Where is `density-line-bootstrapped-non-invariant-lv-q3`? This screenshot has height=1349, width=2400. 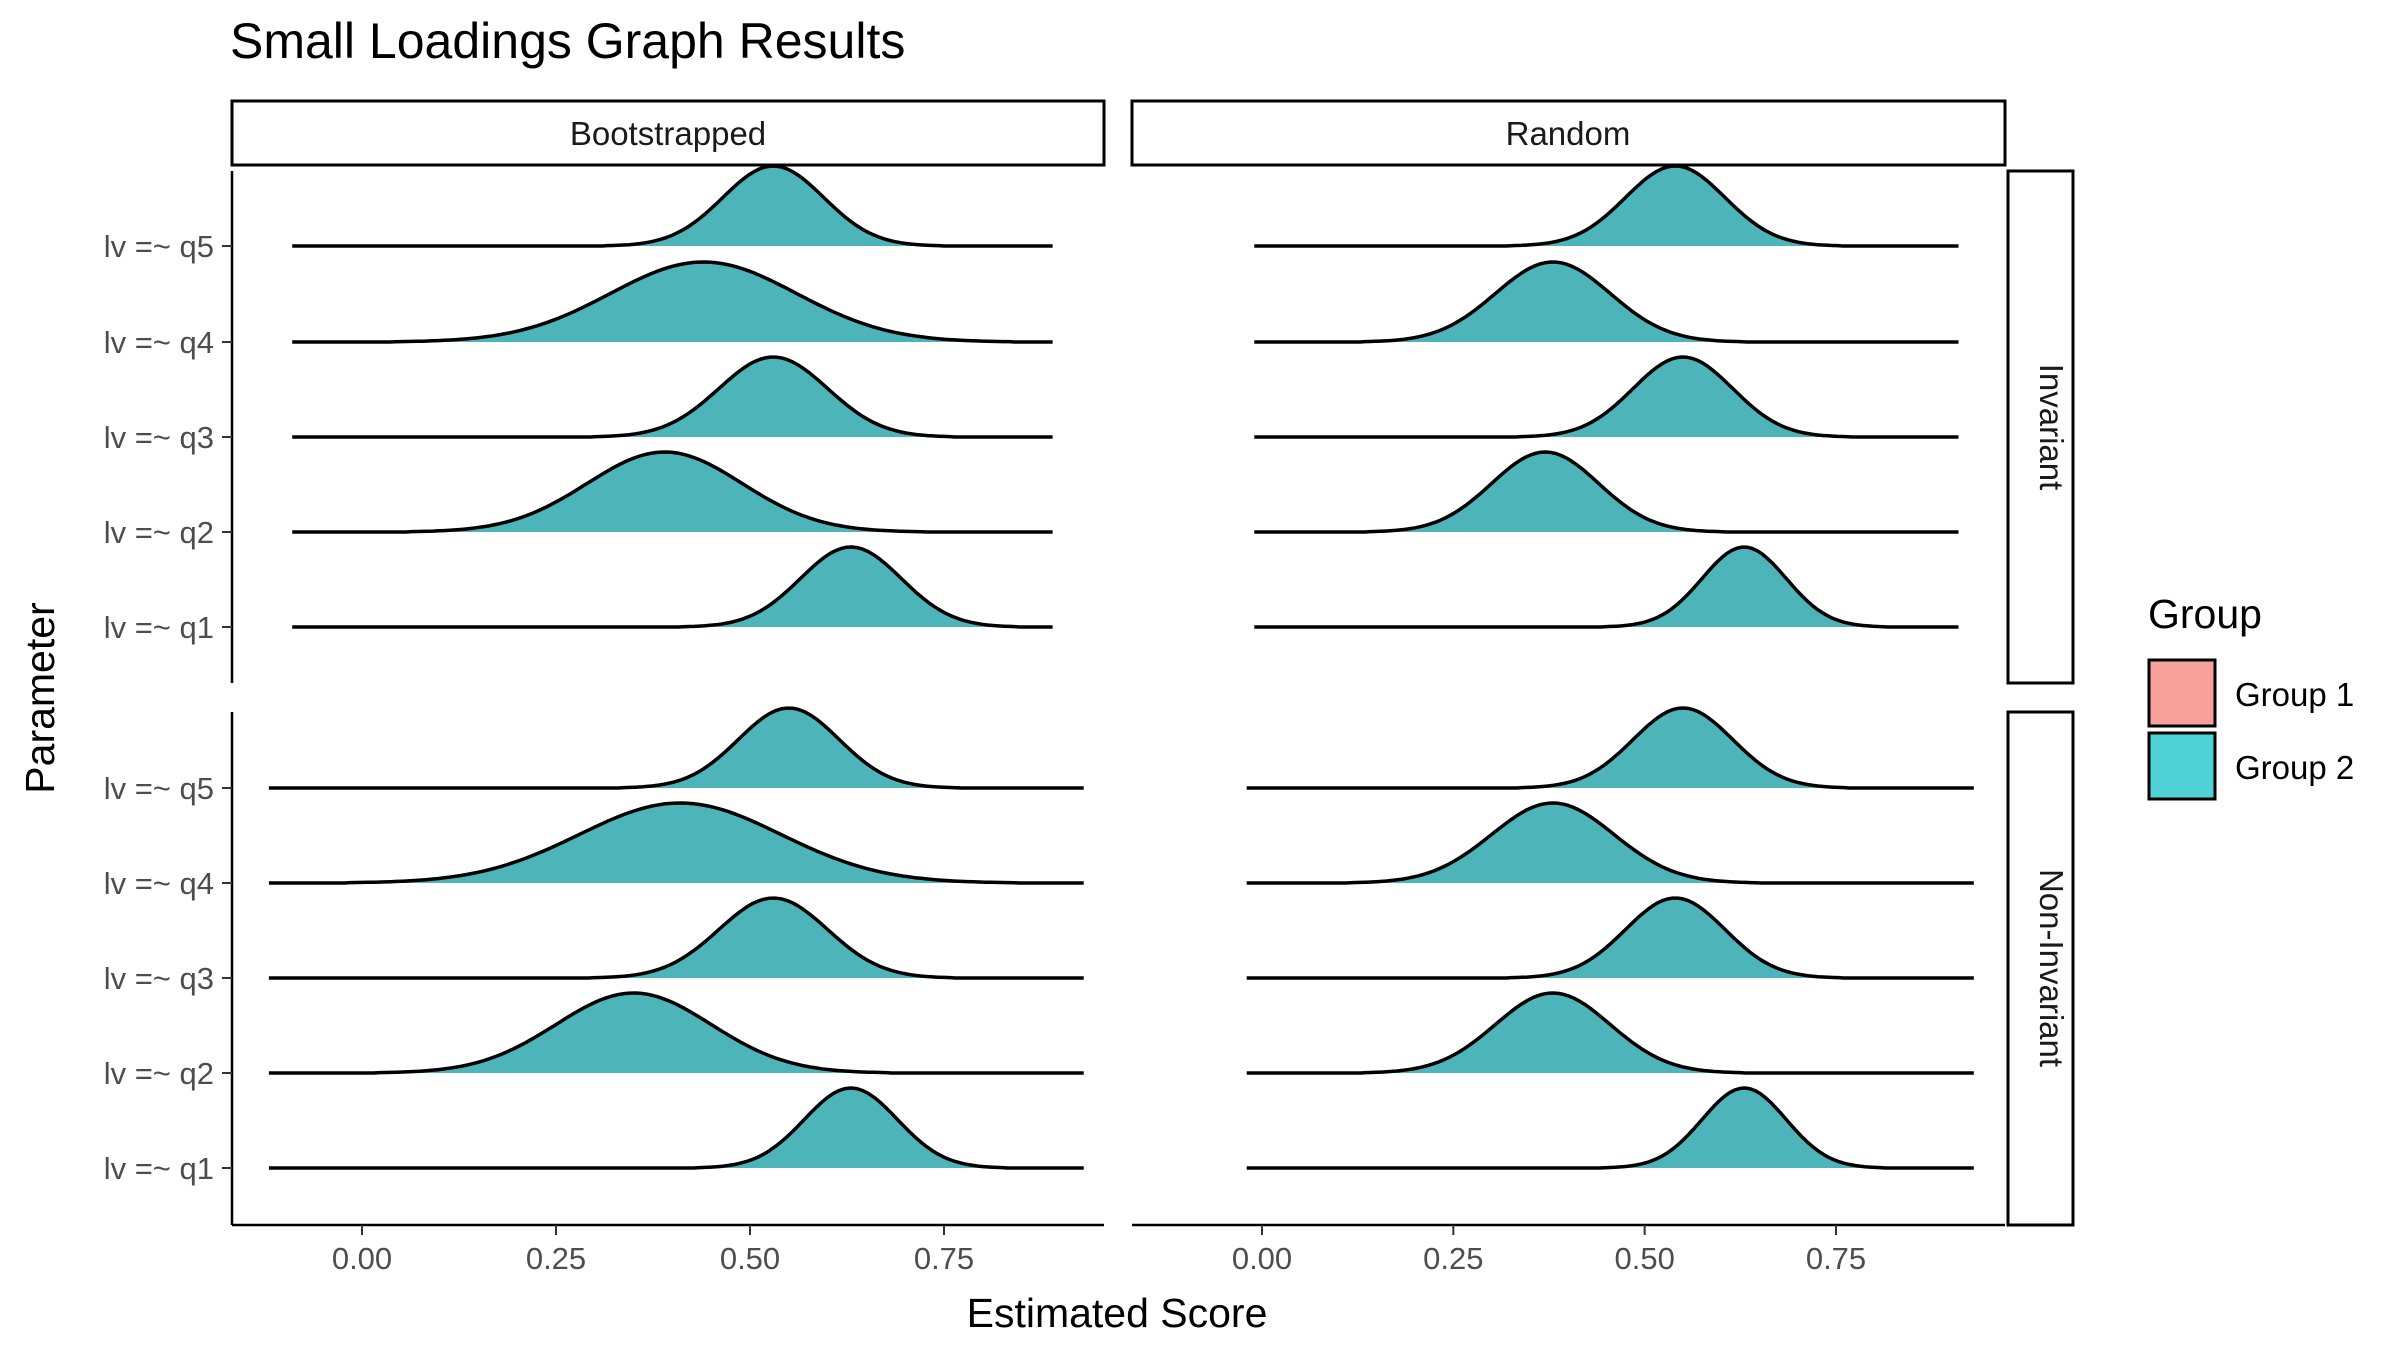
density-line-bootstrapped-non-invariant-lv-q3 is located at coordinates (676, 938).